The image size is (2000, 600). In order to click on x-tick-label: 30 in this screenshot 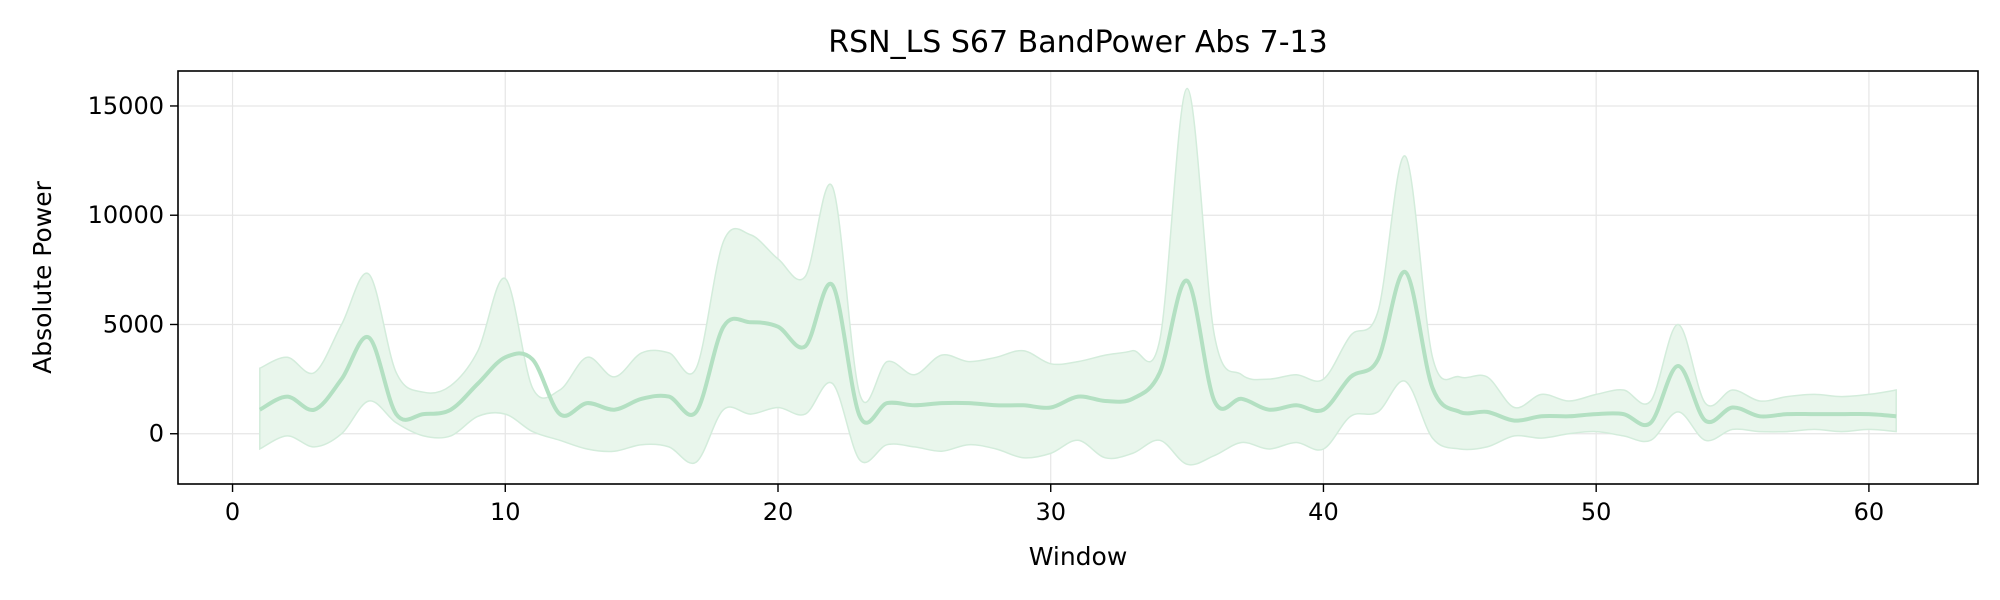, I will do `click(1050, 512)`.